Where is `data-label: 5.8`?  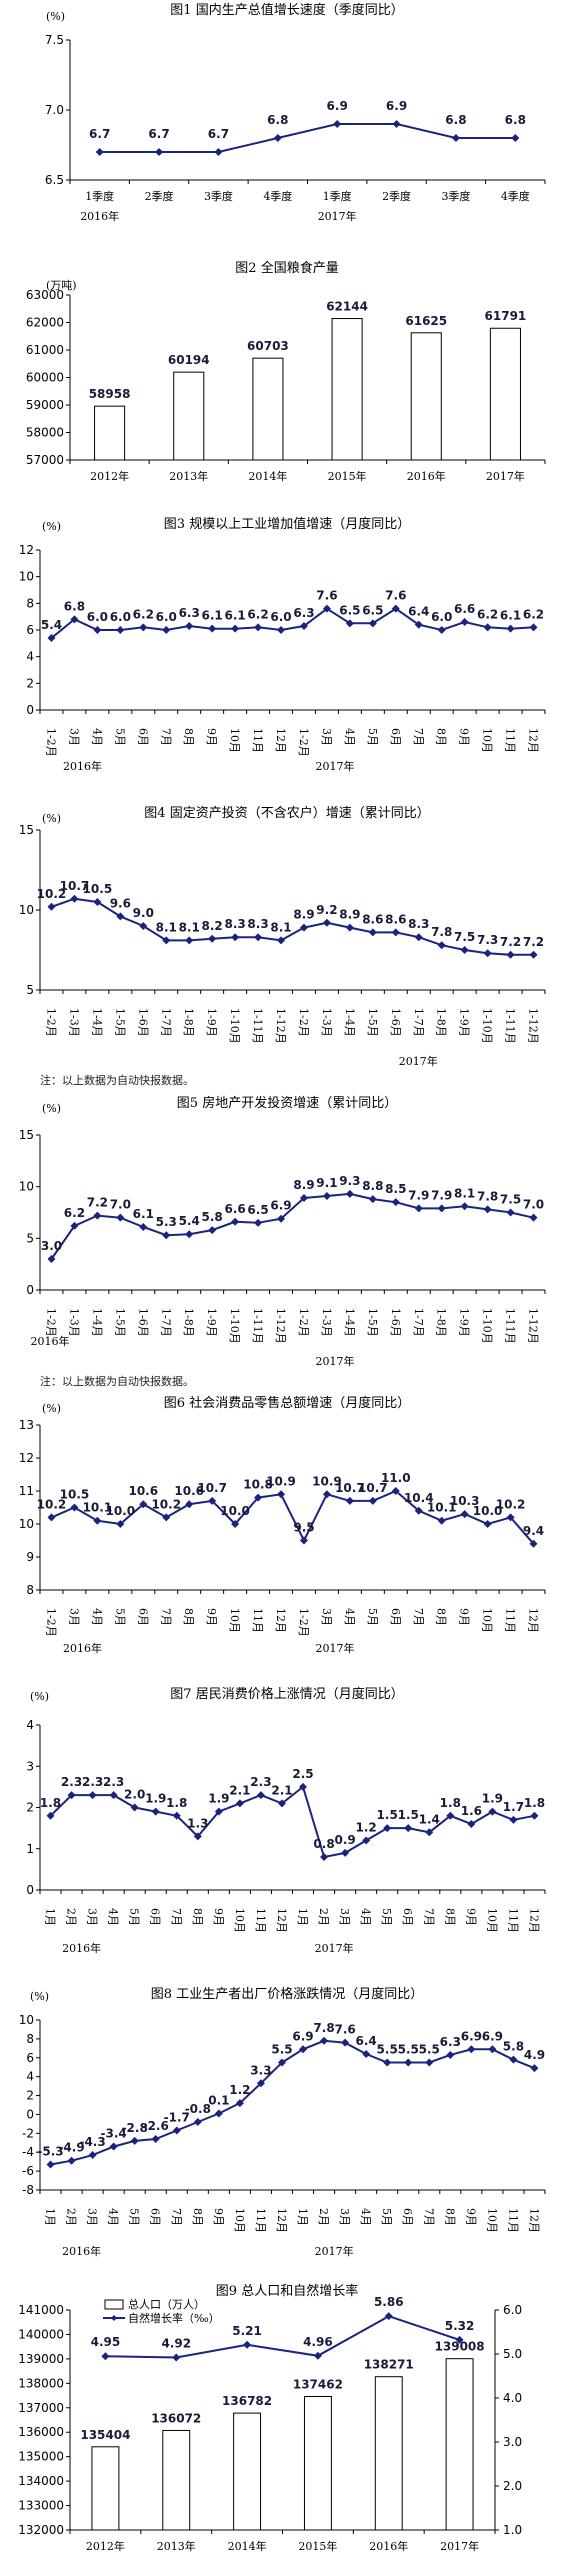
data-label: 5.8 is located at coordinates (513, 2047).